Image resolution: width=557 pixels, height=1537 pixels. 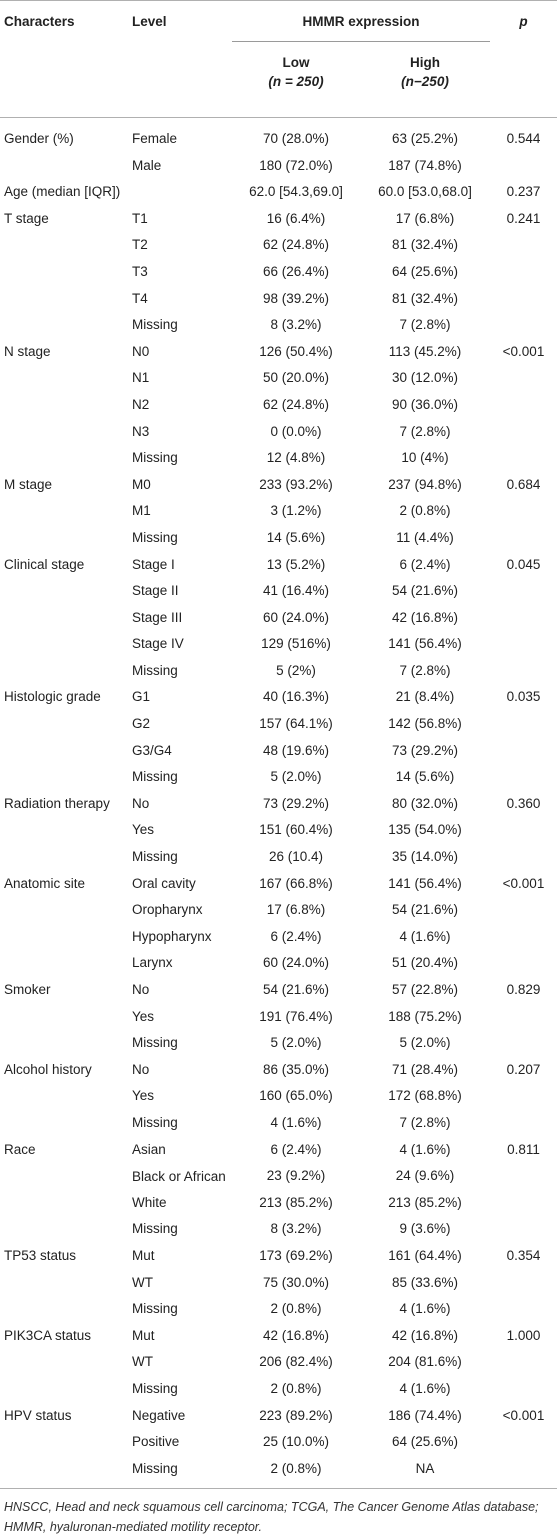 What do you see at coordinates (159, 1415) in the screenshot?
I see `row-level: Negative` at bounding box center [159, 1415].